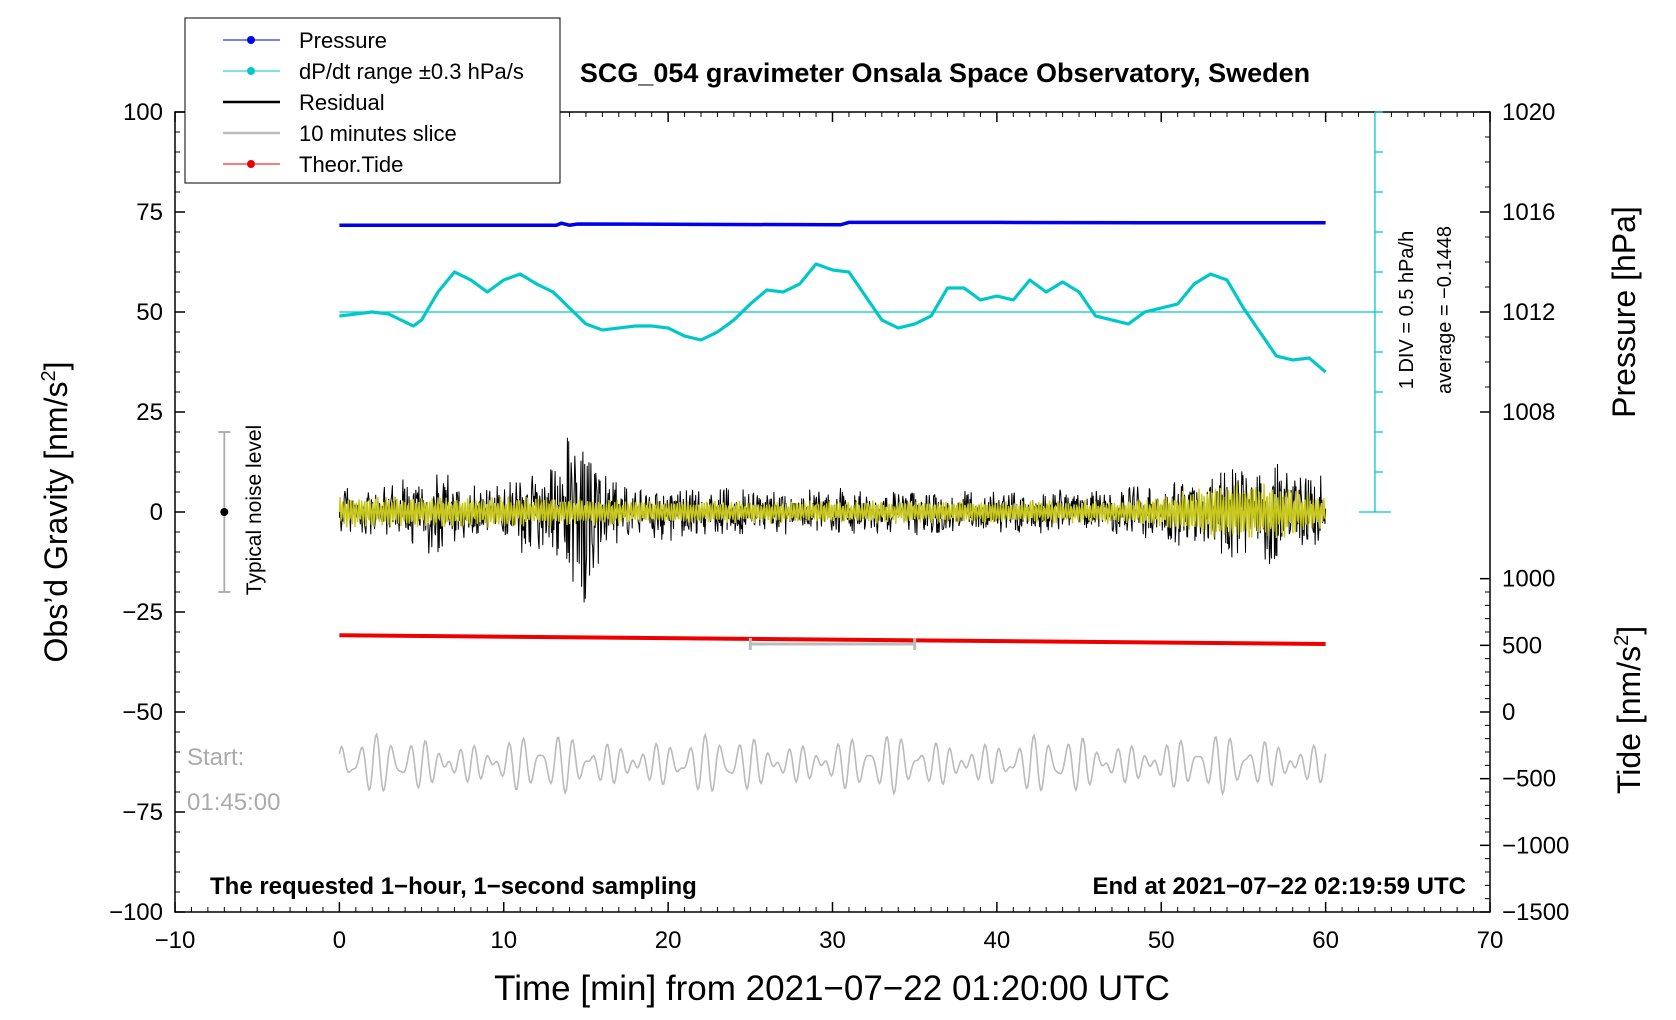 Image resolution: width=1676 pixels, height=1020 pixels. Describe the element at coordinates (378, 133) in the screenshot. I see `legend-label: 10 minutes slice` at that location.